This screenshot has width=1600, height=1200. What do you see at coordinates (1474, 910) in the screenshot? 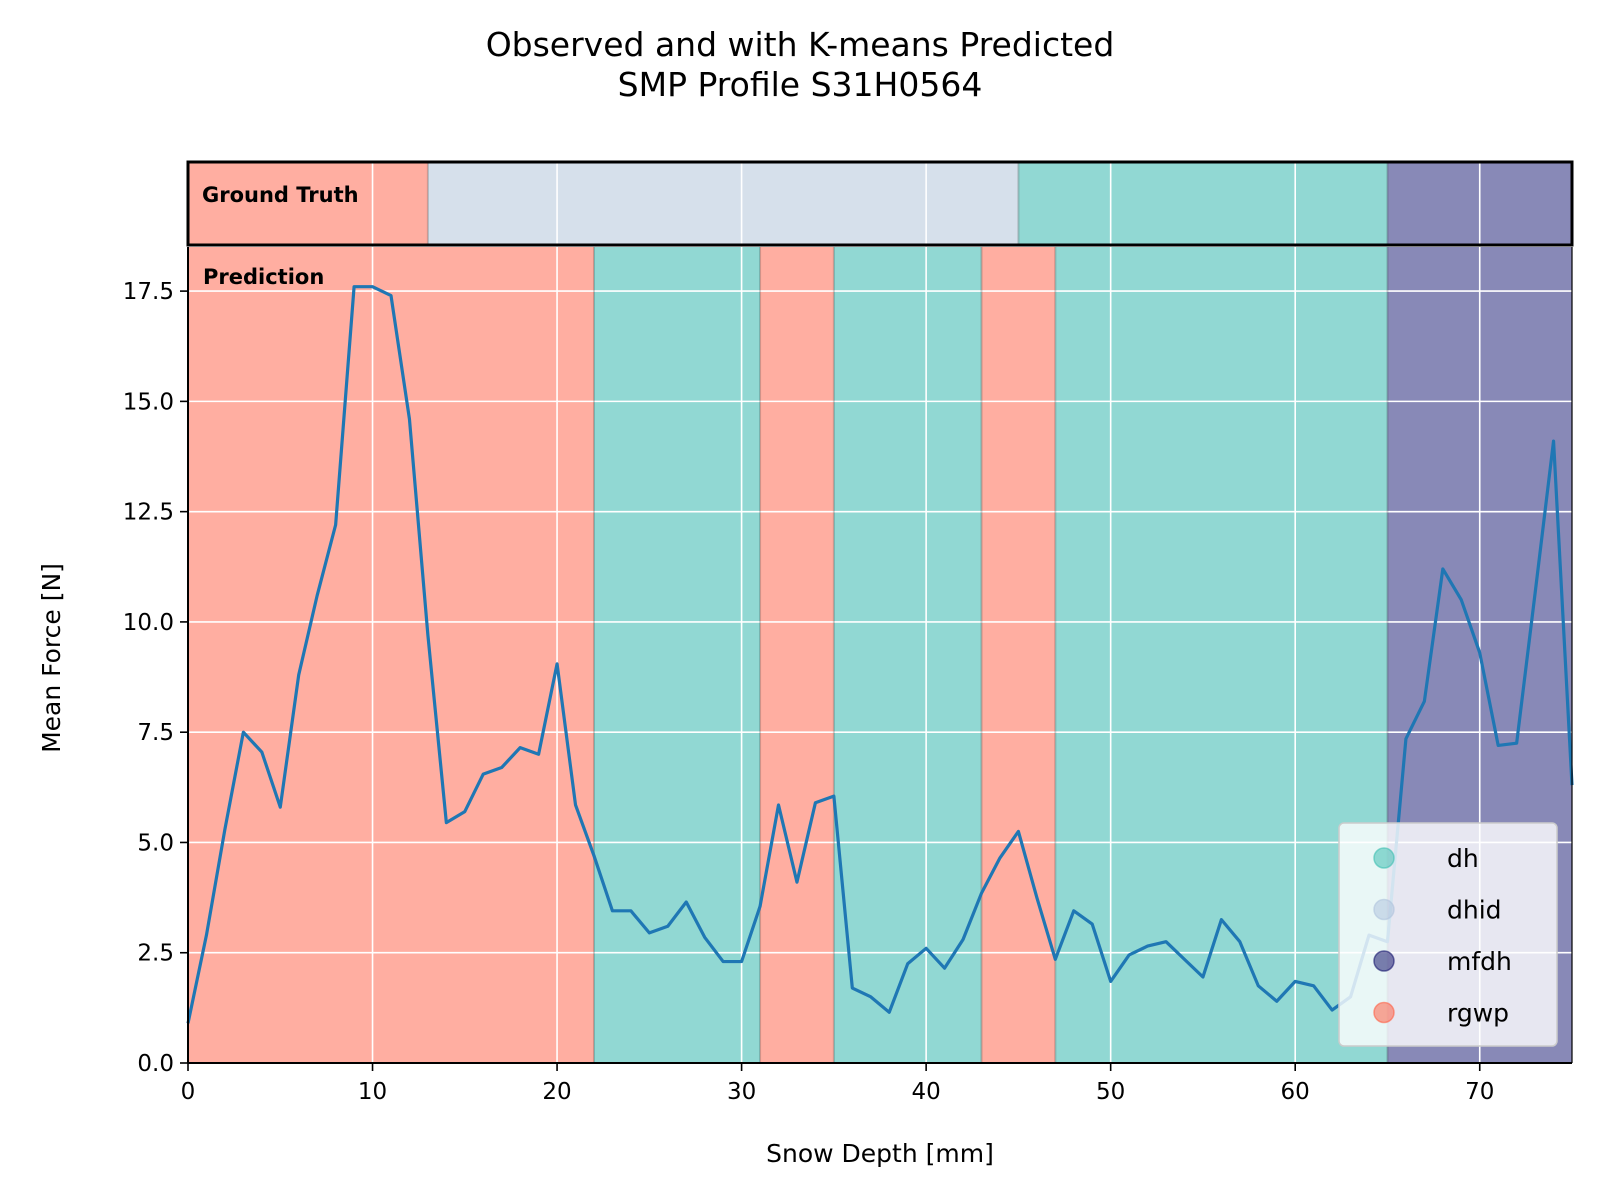
I see `legend-label-dhid: dhid` at bounding box center [1474, 910].